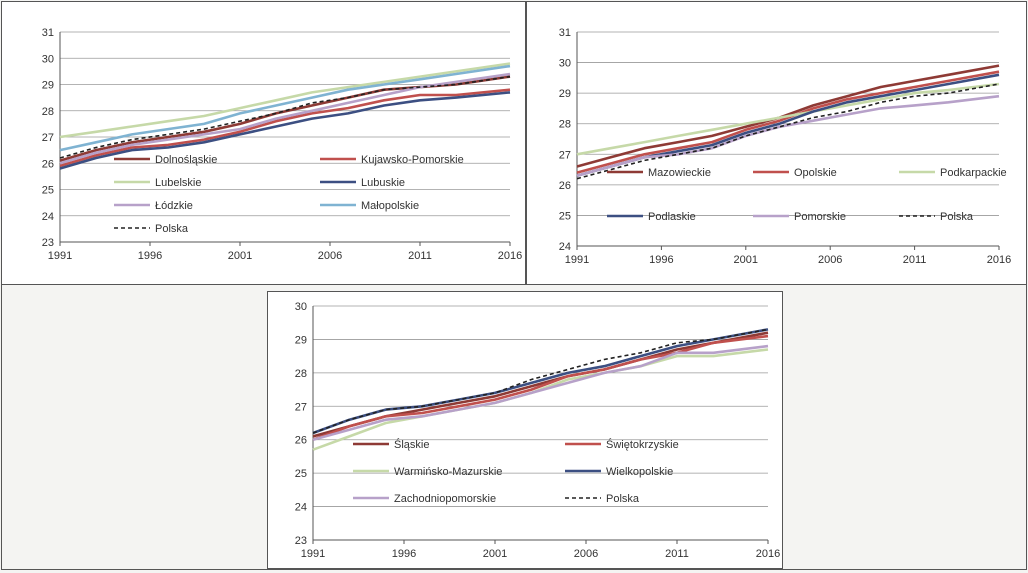  I want to click on legend-label: Podlaskie, so click(672, 217).